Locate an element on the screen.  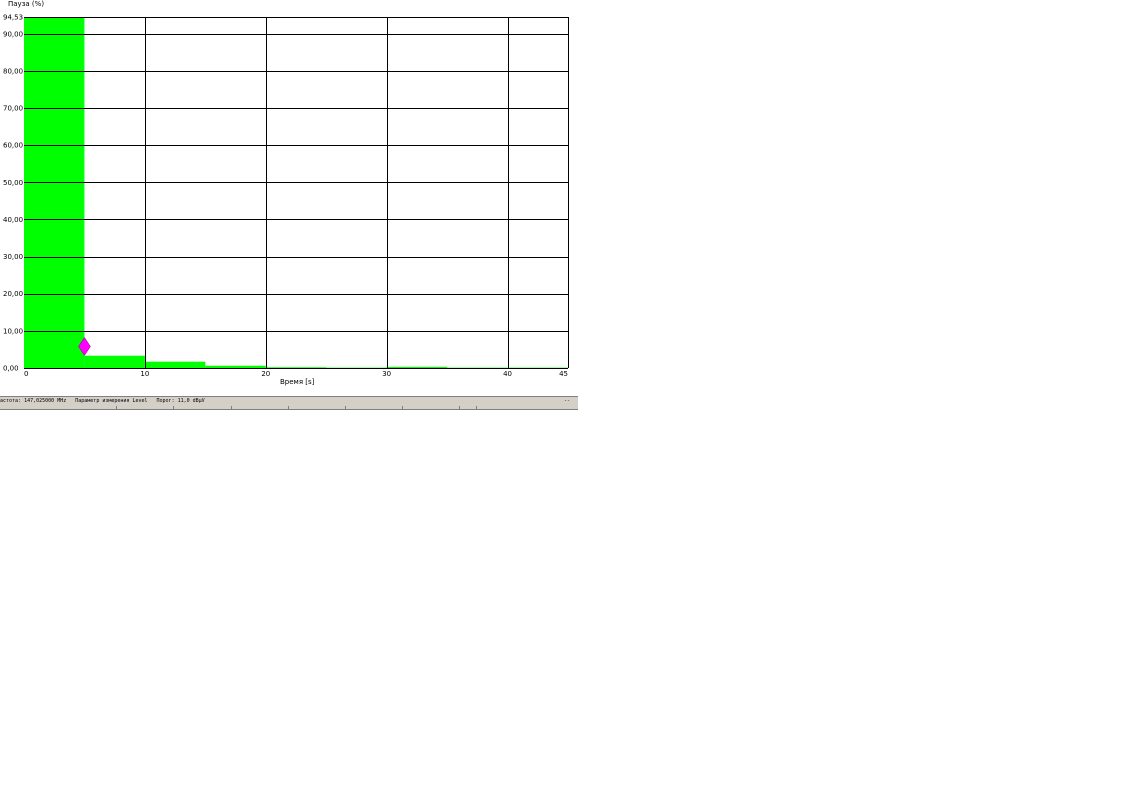
x-tick-labels: 0 10 20 30 40 45 is located at coordinates (296, 374).